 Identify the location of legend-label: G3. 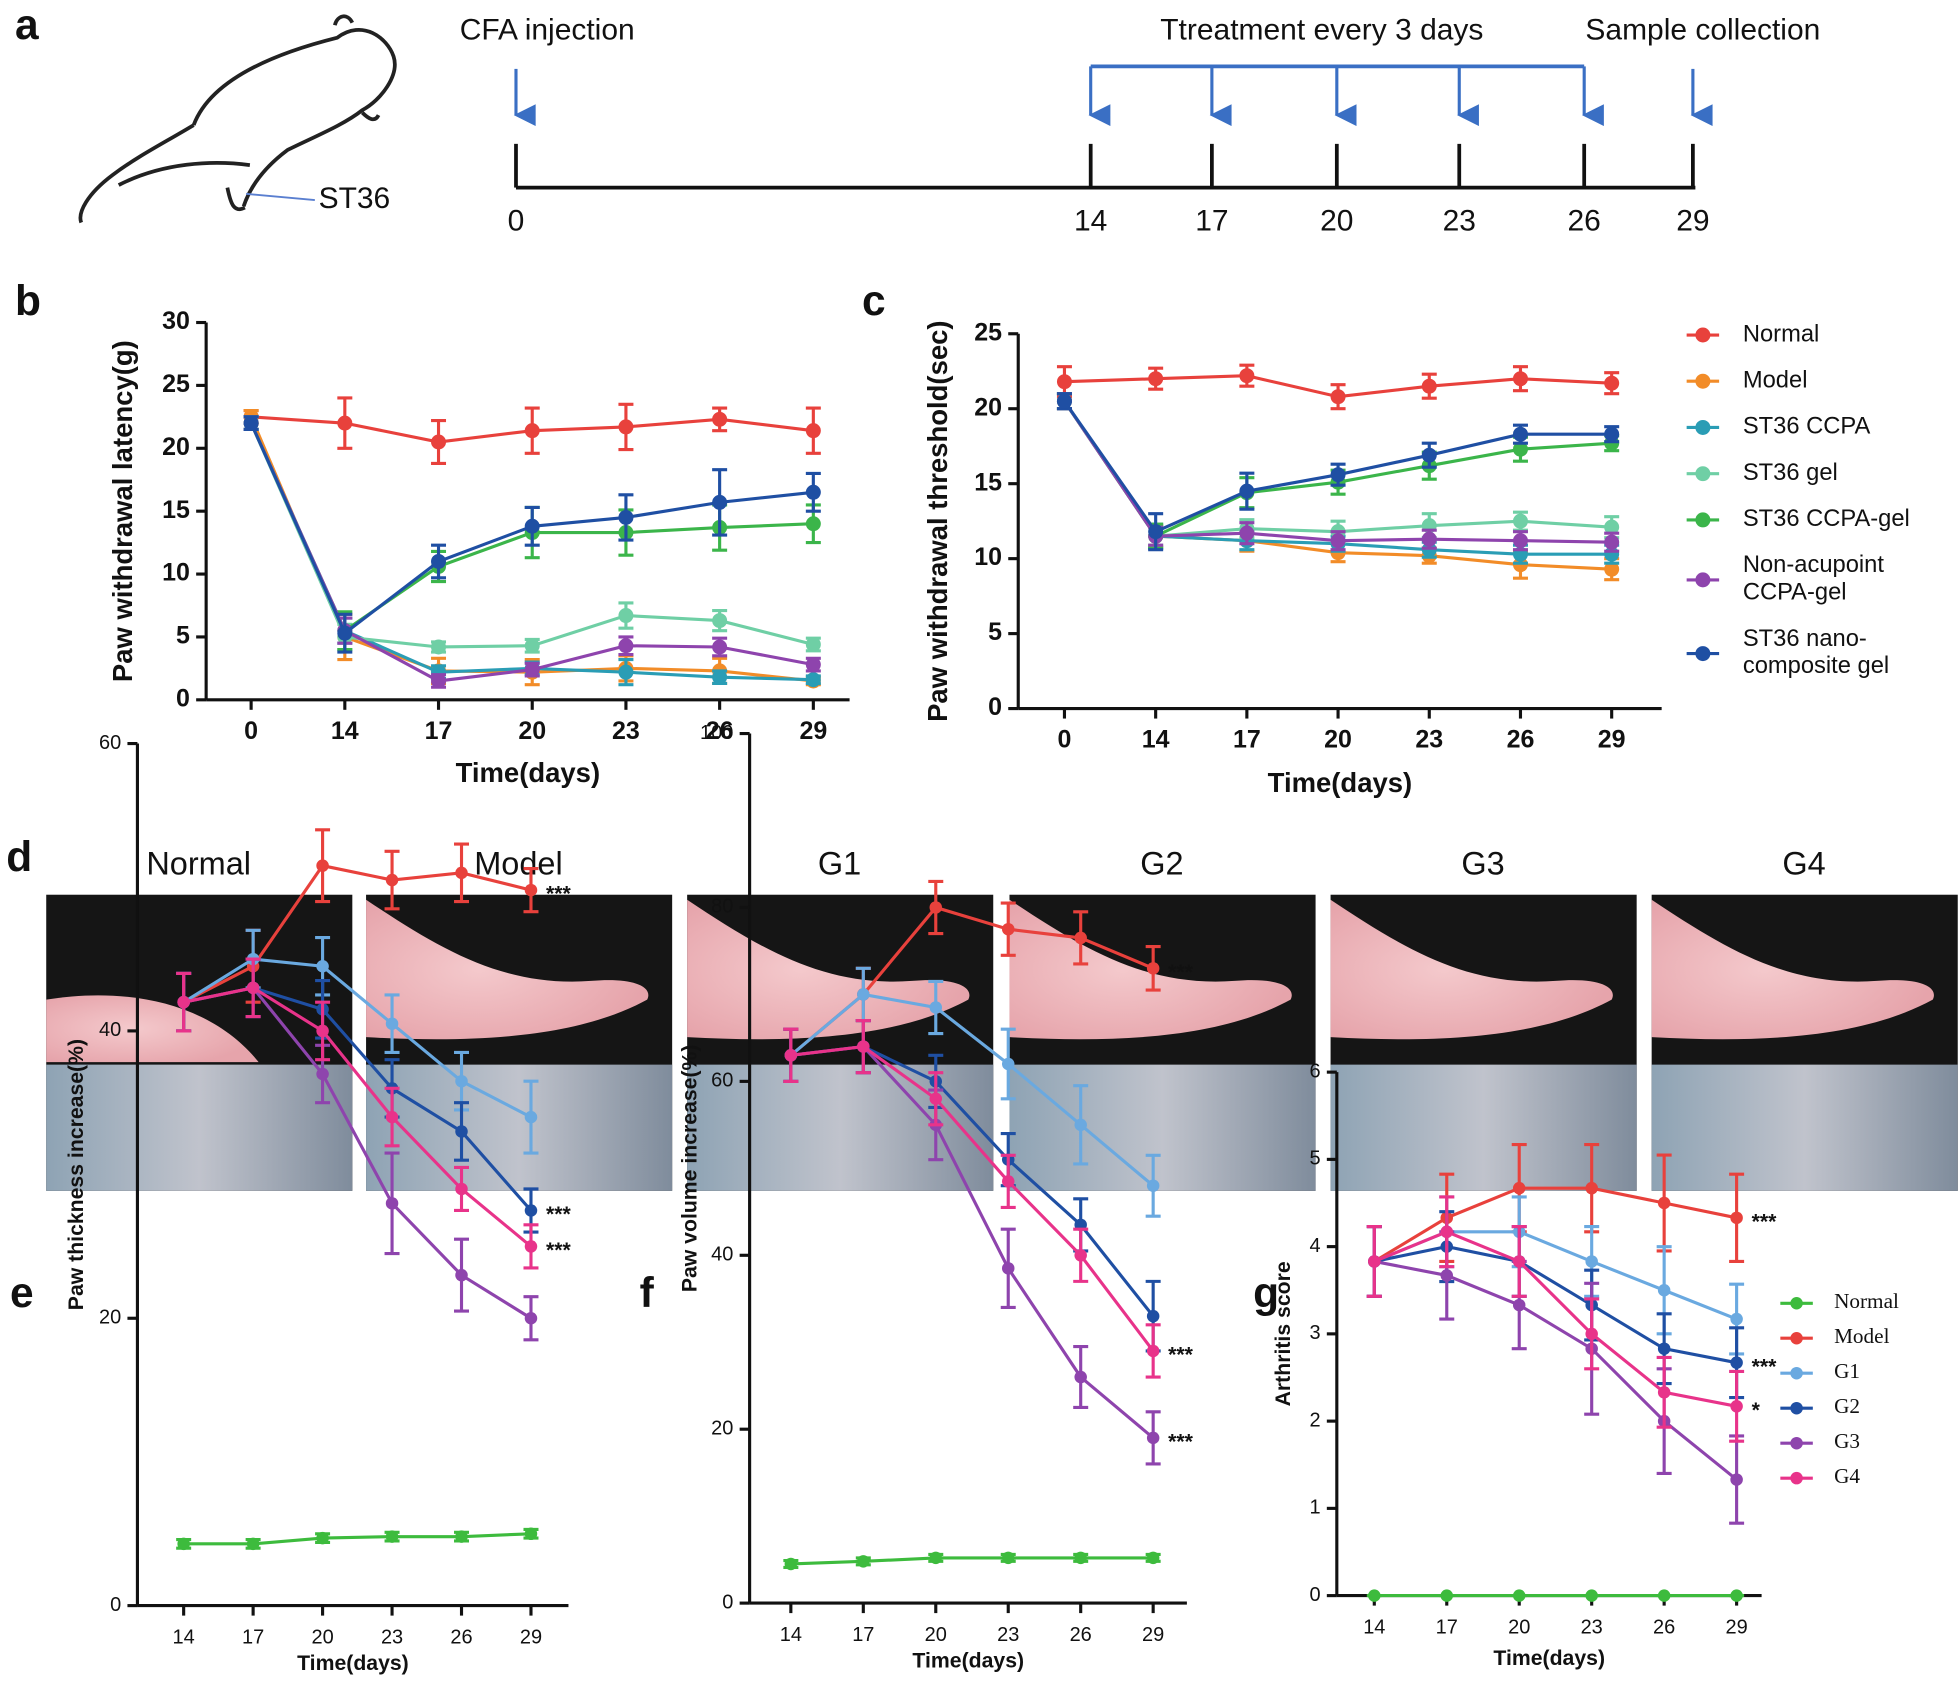
(1847, 1441).